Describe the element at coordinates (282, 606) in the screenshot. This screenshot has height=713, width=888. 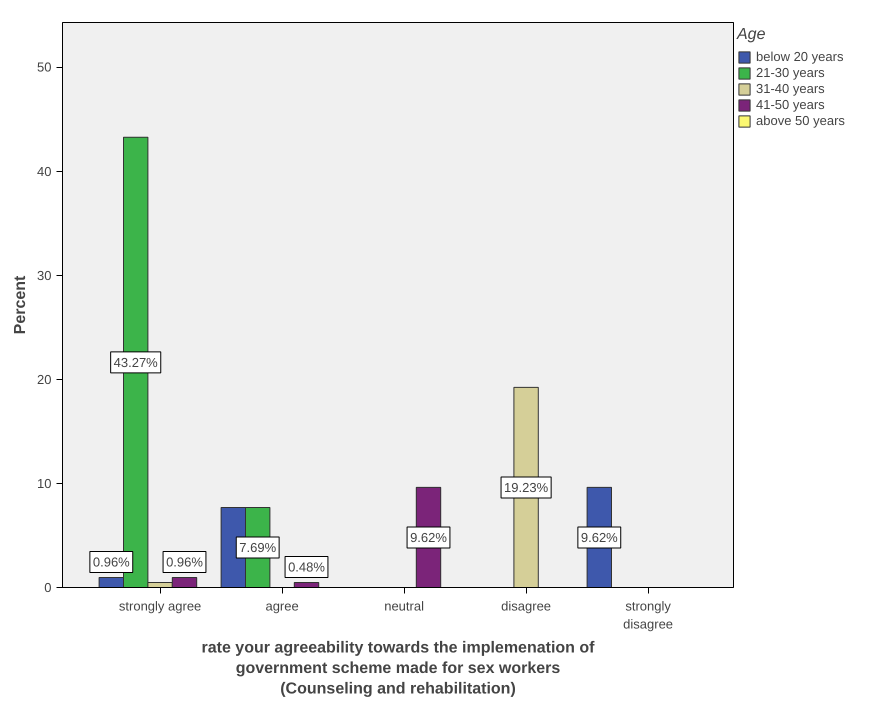
I see `x-tick-label: agree` at that location.